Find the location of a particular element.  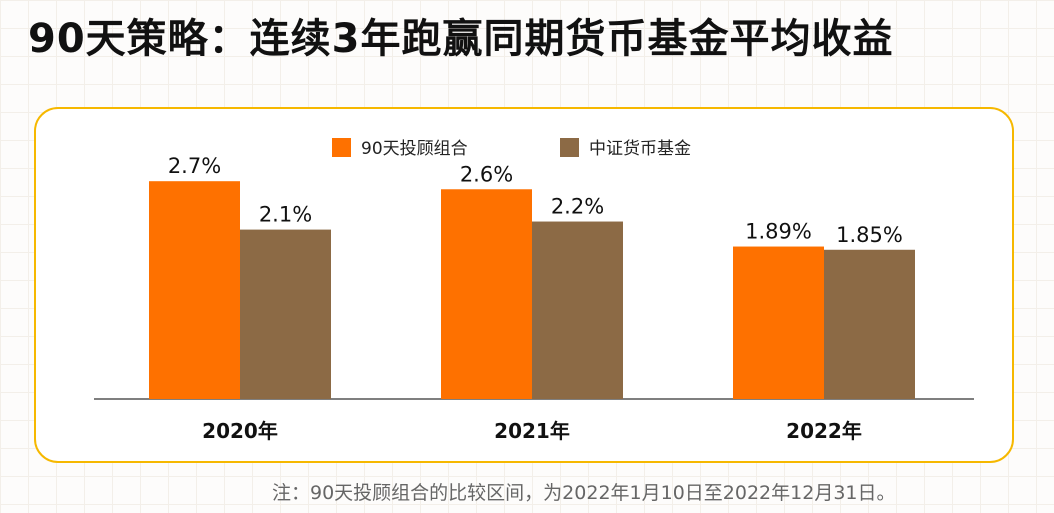

footnote: 注：90天投顾组合的比较区间，为2022年1月10日至2022年12月31日。 is located at coordinates (584, 493).